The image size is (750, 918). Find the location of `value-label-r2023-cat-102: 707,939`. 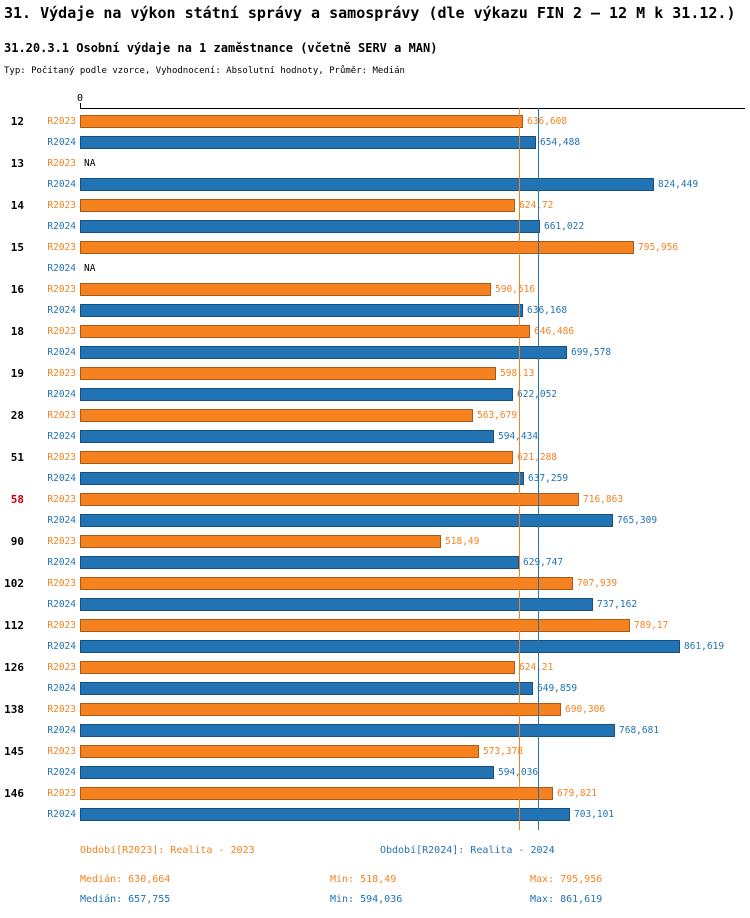

value-label-r2023-cat-102: 707,939 is located at coordinates (597, 583).